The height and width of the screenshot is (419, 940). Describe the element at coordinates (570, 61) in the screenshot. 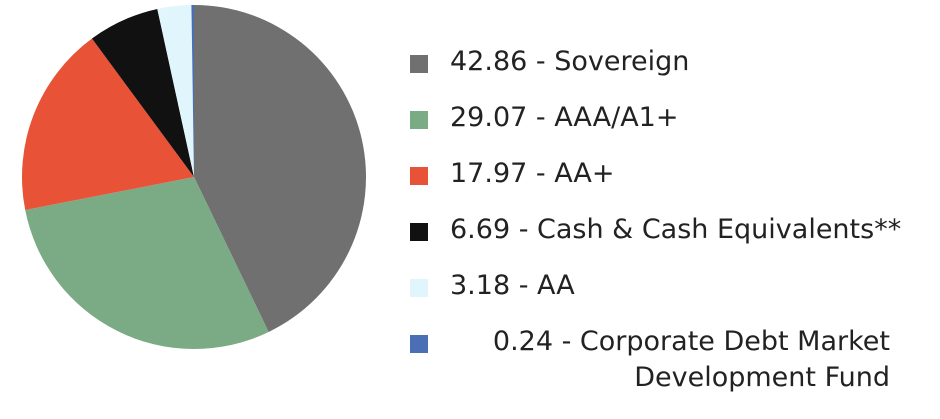

I see `legend-label: 42.86 - Sovereign` at that location.